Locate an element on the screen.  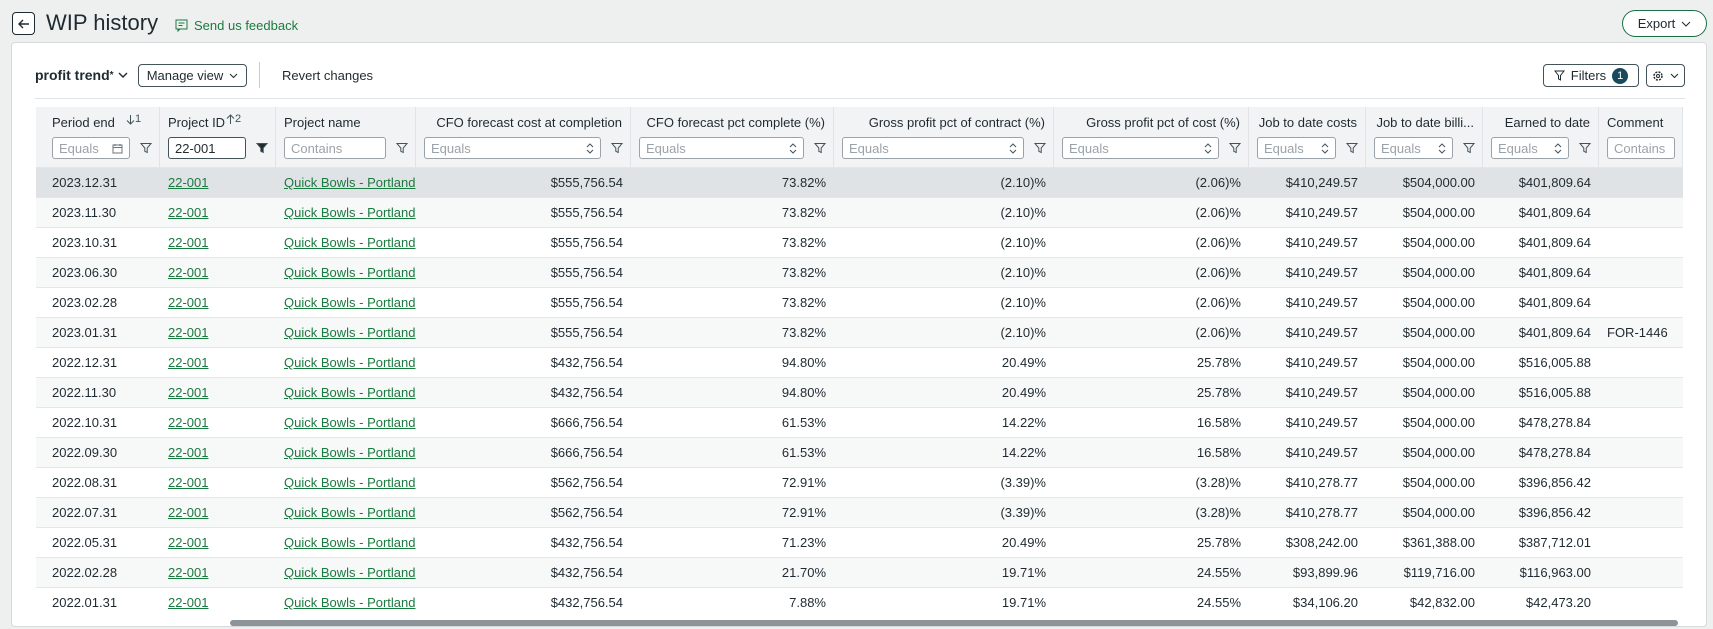
back-button is located at coordinates (23, 23).